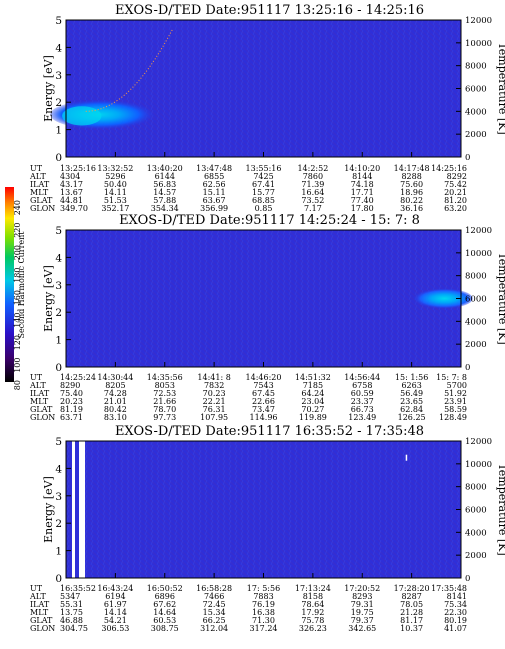 Image resolution: width=505 pixels, height=649 pixels. What do you see at coordinates (165, 628) in the screenshot?
I see `orbit-cell: 308.75` at bounding box center [165, 628].